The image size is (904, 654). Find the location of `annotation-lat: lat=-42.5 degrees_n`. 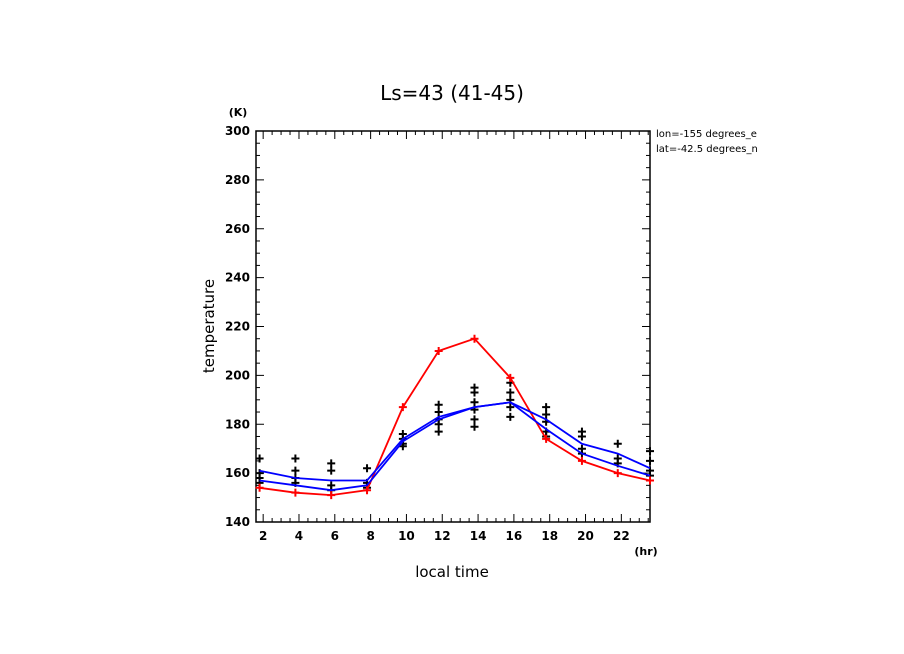

annotation-lat: lat=-42.5 degrees_n is located at coordinates (707, 149).